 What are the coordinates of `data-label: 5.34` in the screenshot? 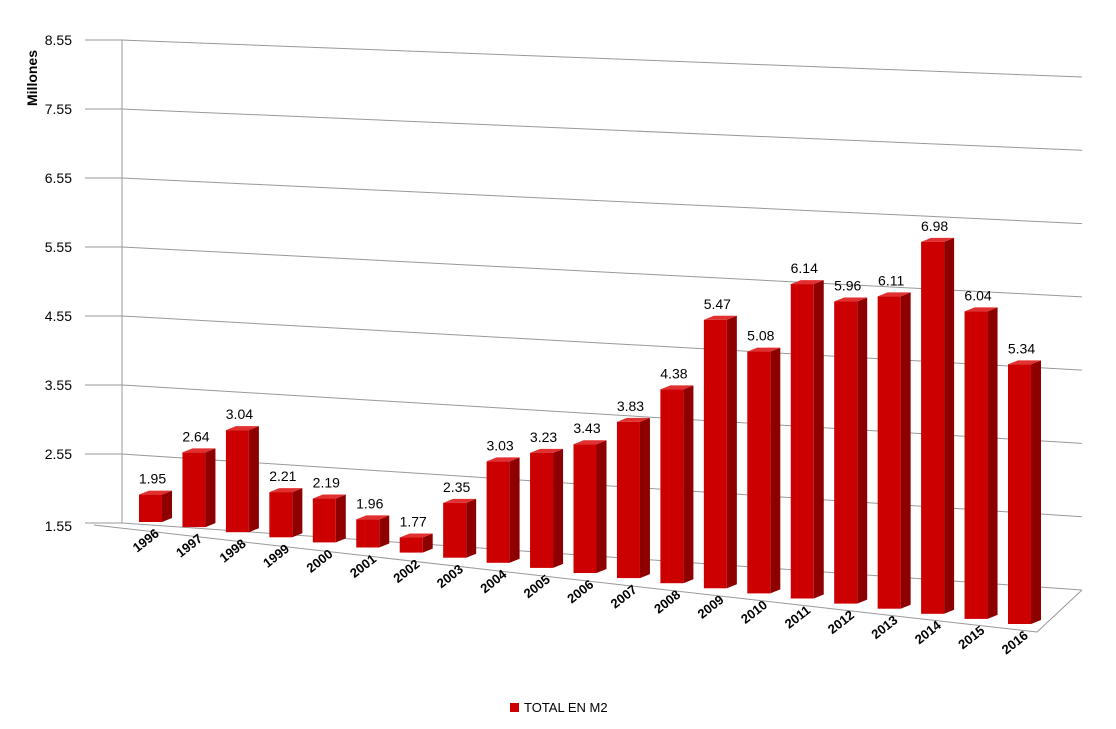 It's located at (1021, 348).